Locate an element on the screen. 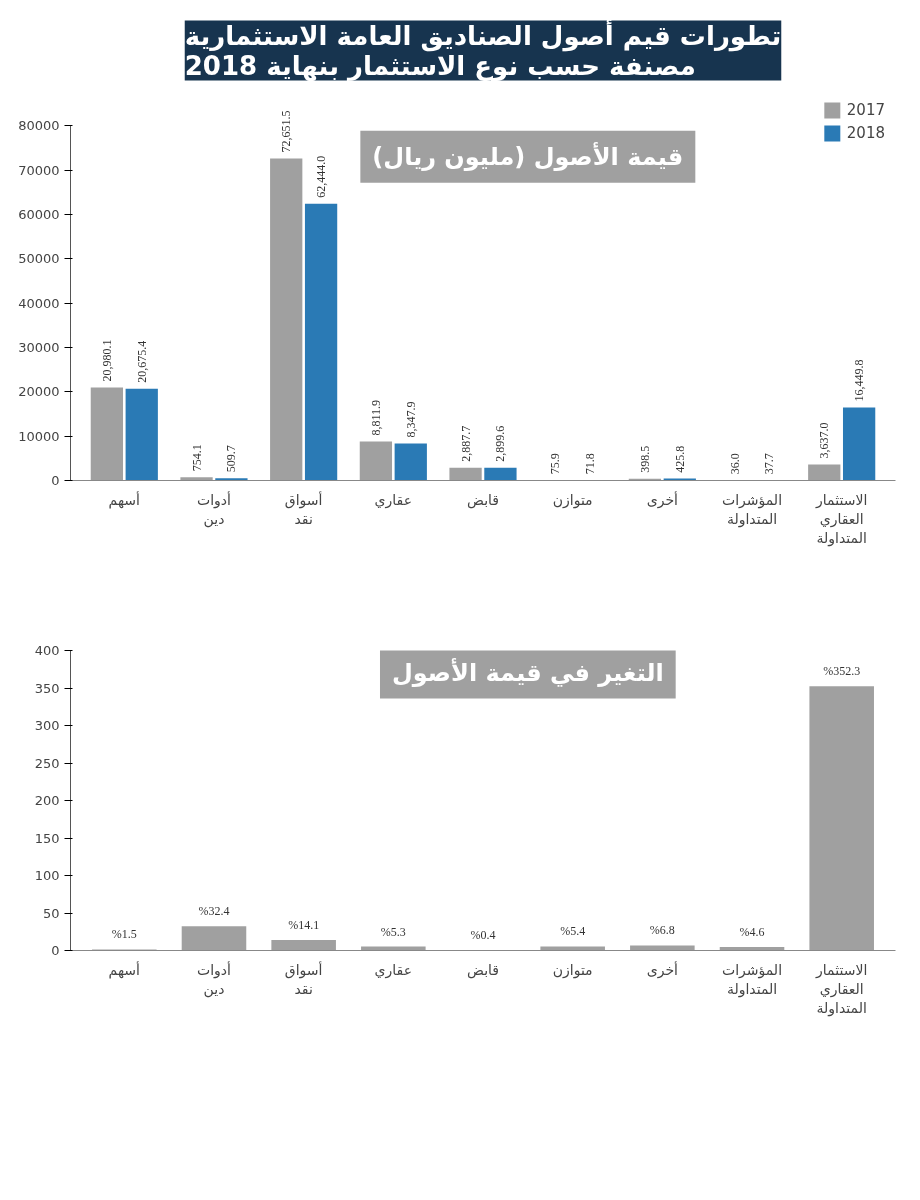 The image size is (920, 1200). data-label: %14.1 is located at coordinates (304, 924).